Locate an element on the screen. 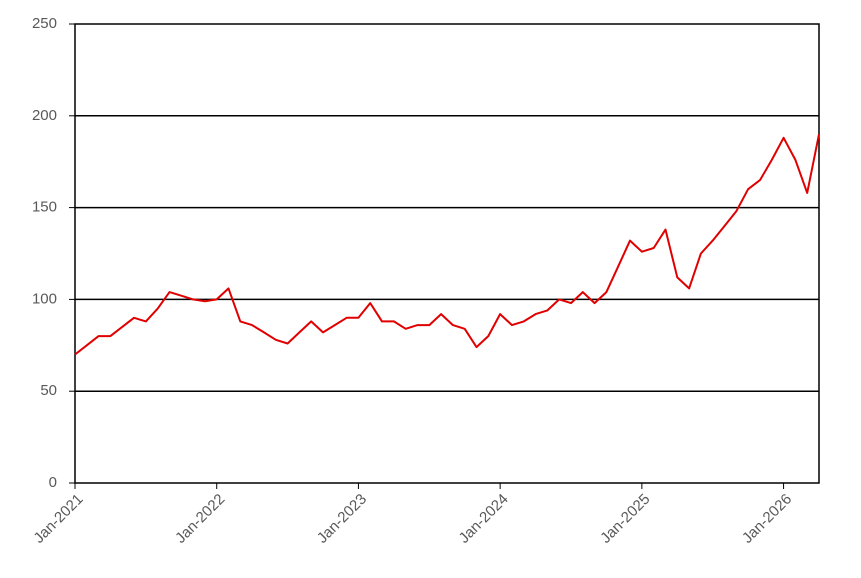  y-tick-label: 0 is located at coordinates (53, 482).